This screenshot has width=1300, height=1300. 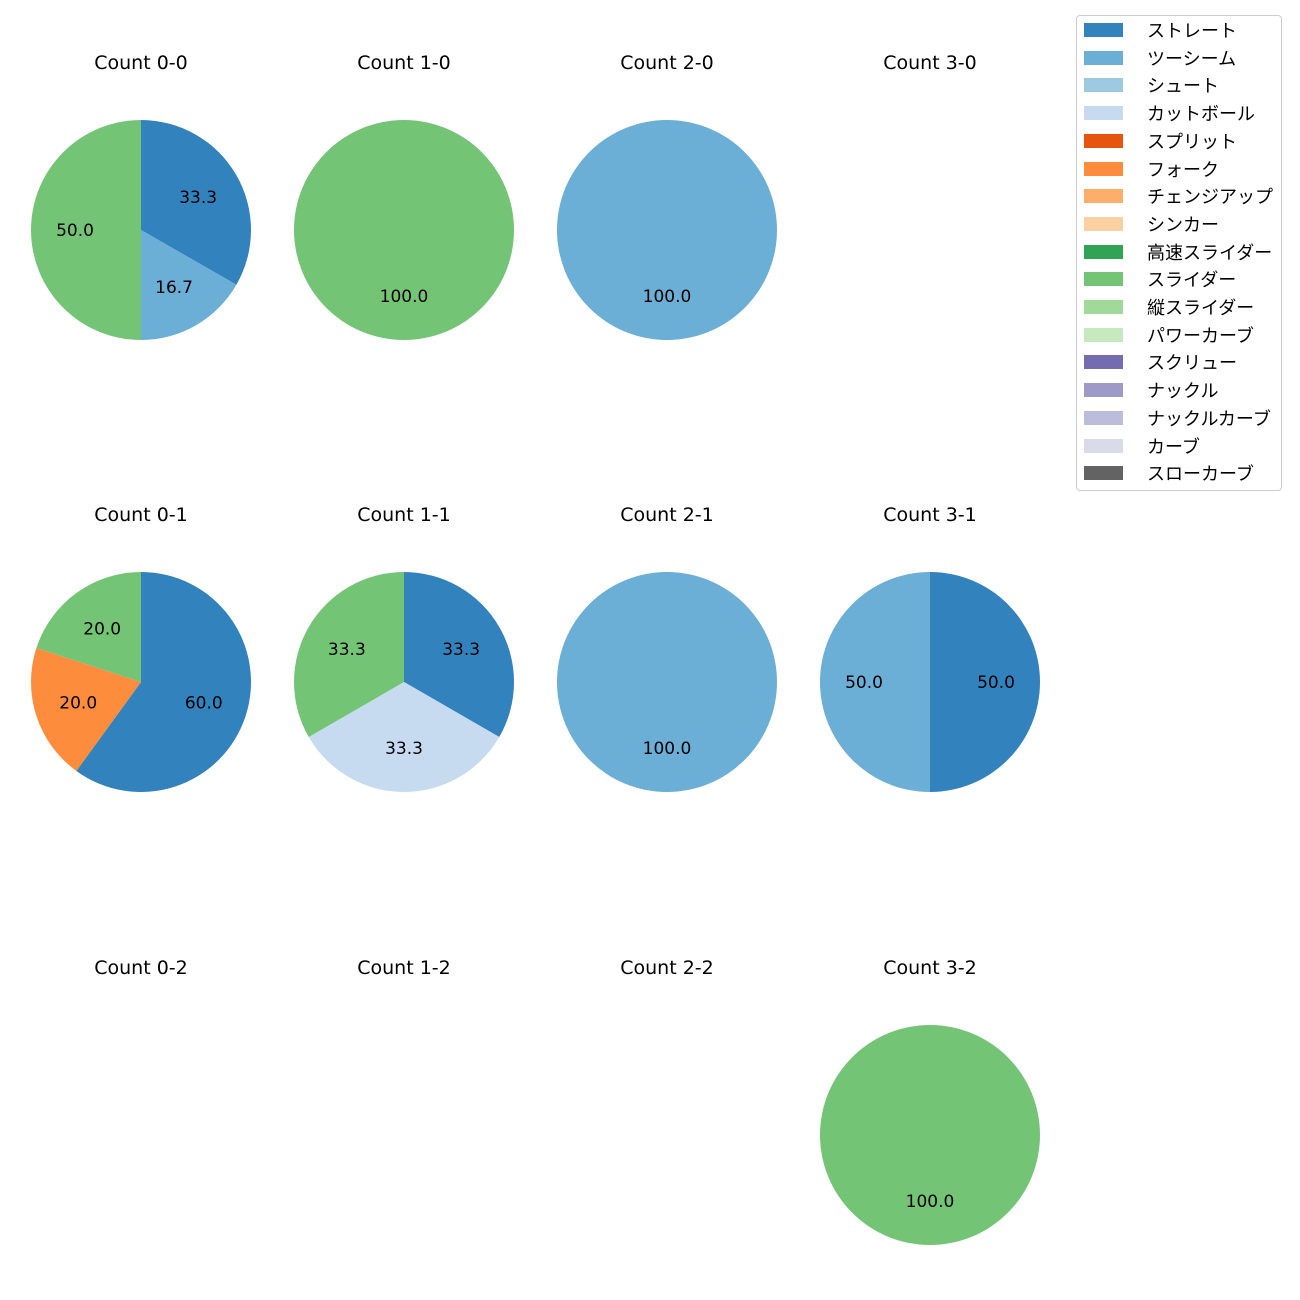 What do you see at coordinates (404, 515) in the screenshot?
I see `panel-title: Count 1-1` at bounding box center [404, 515].